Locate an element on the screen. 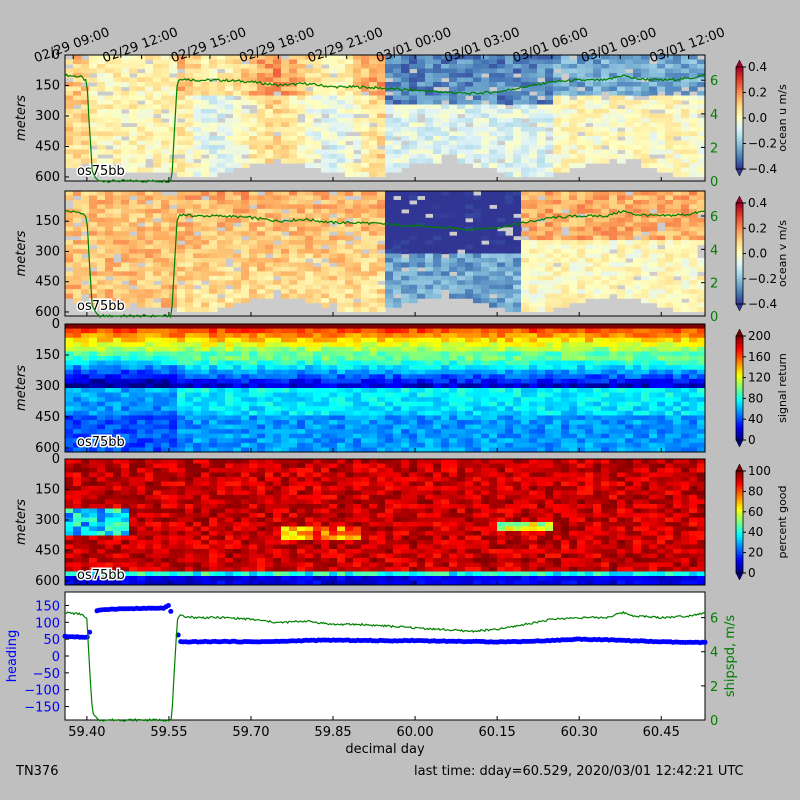 This screenshot has height=800, width=800. colorbar-swatch is located at coordinates (739, 91).